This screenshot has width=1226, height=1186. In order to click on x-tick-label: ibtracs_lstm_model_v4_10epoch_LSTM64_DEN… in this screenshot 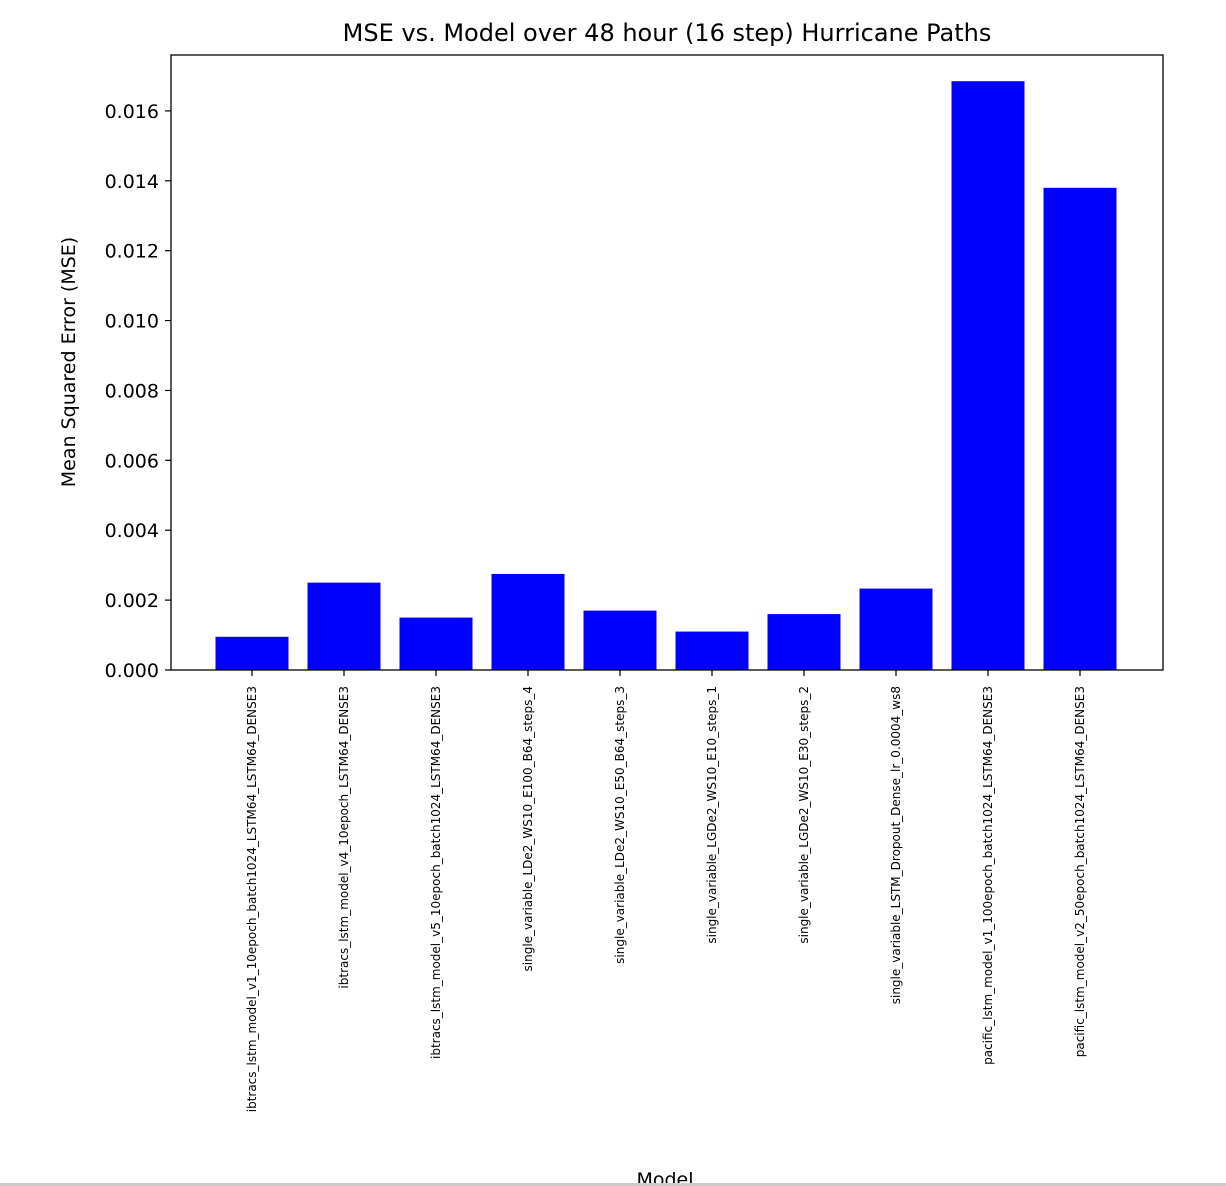, I will do `click(344, 837)`.